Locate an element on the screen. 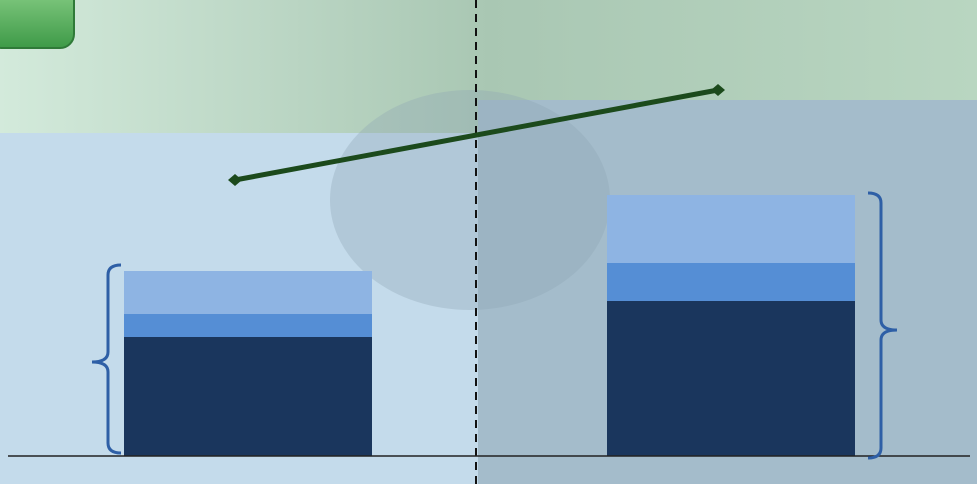  brace-left is located at coordinates (106, 359).